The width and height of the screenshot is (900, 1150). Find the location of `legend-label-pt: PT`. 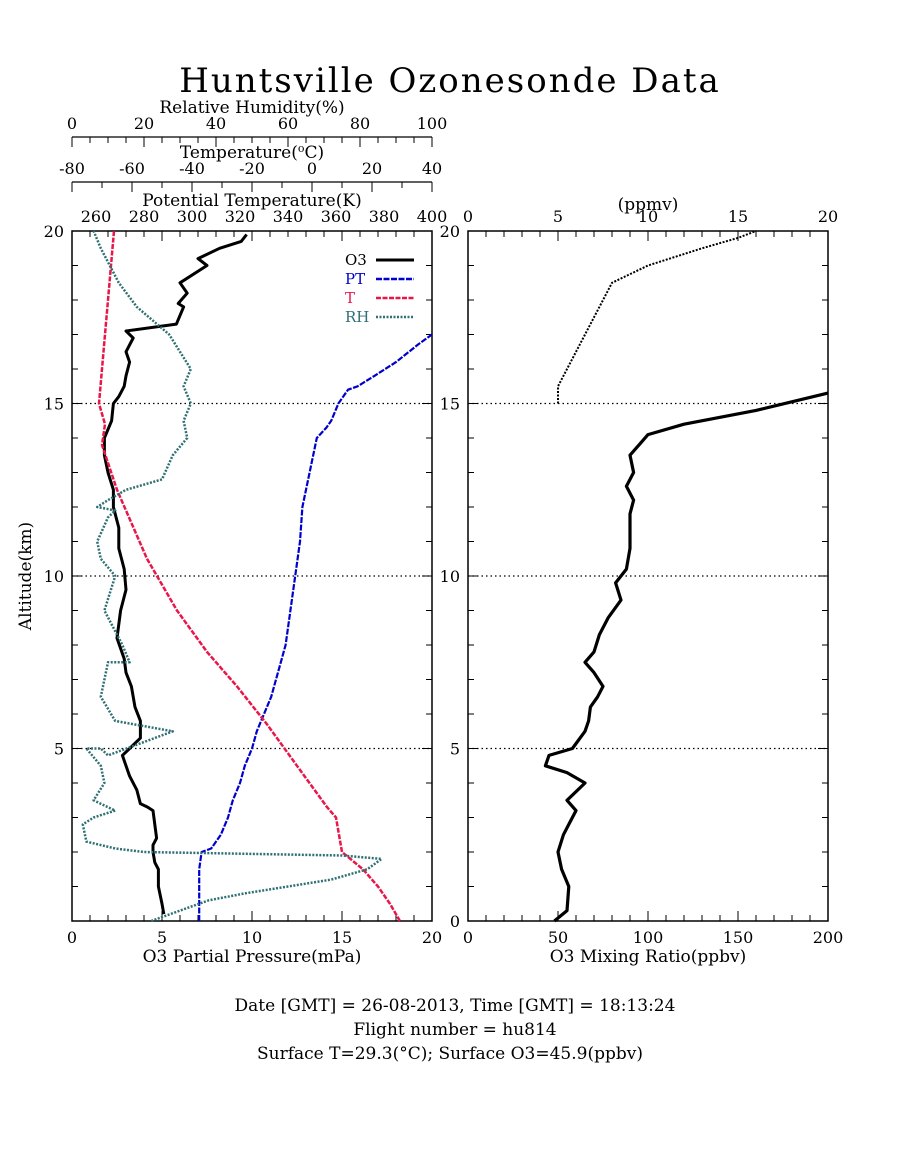

legend-label-pt: PT is located at coordinates (355, 279).